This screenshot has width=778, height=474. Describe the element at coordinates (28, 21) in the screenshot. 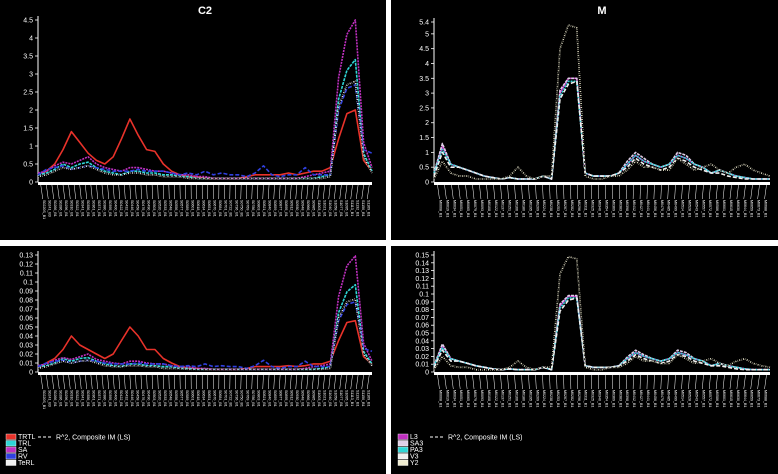

I see `y-tick-label: 4.5` at that location.